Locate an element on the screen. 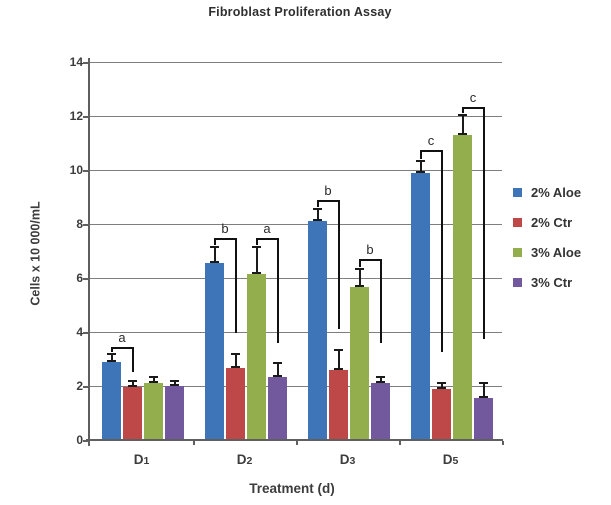 The height and width of the screenshot is (505, 611). y-tick-label: 2 is located at coordinates (79, 386).